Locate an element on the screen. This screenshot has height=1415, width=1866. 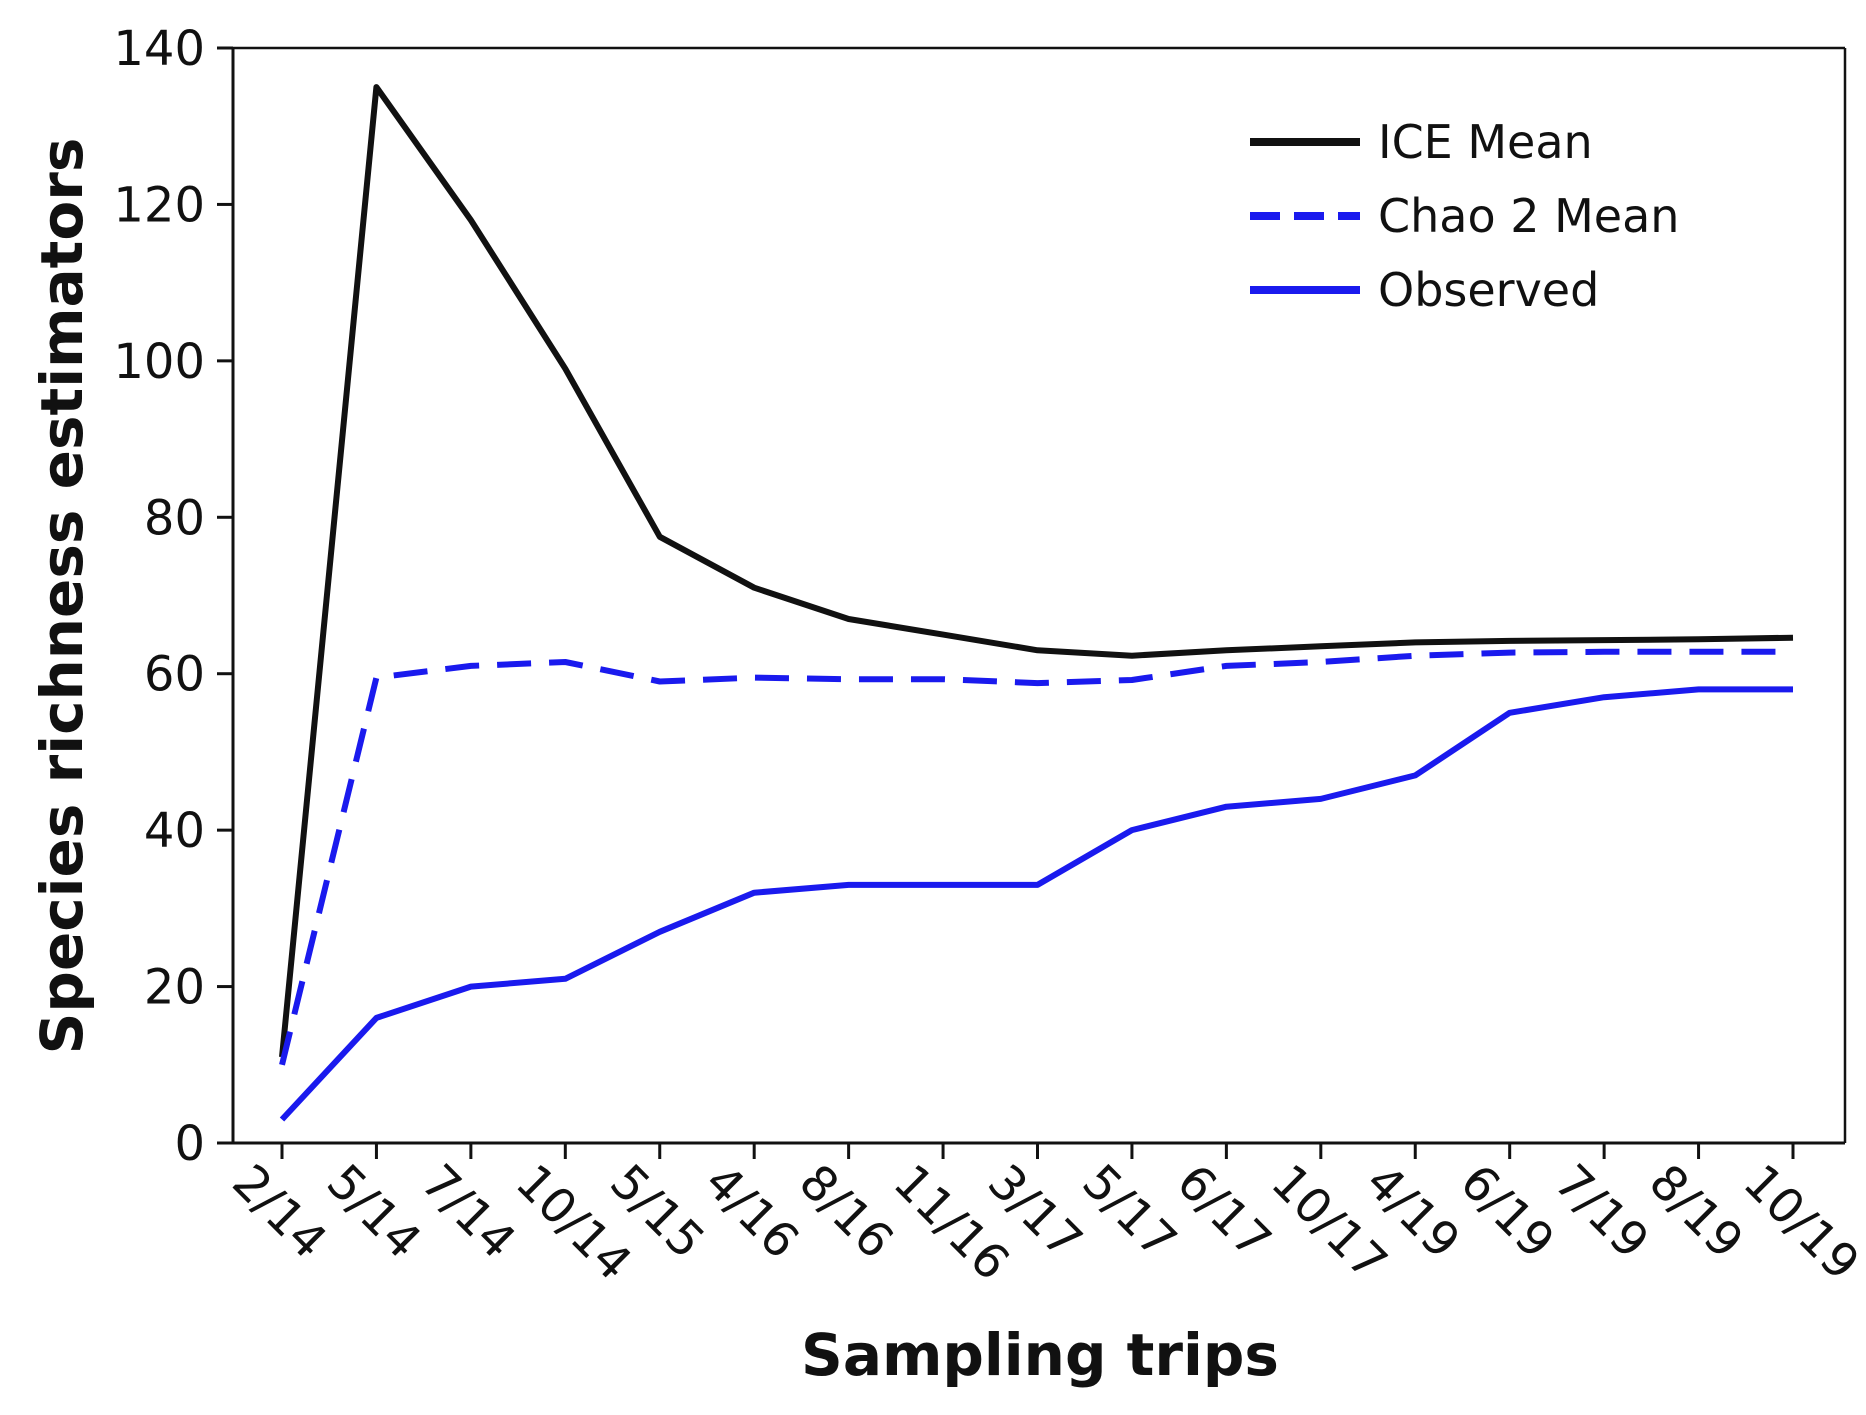
y-tick-label: 0 is located at coordinates (189, 1144).